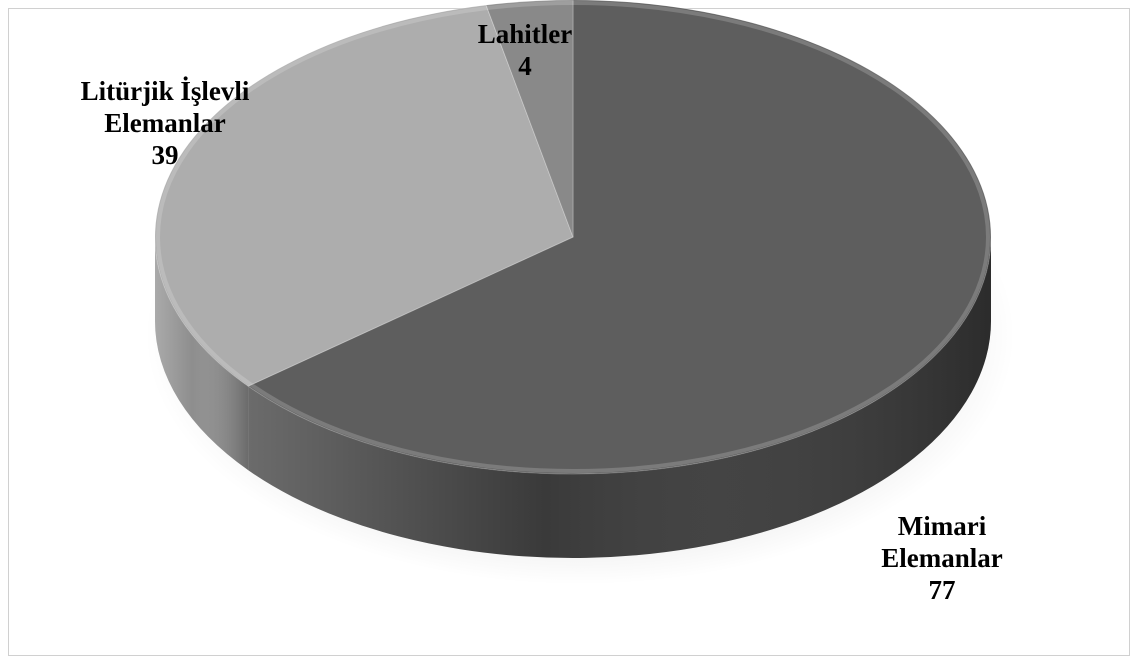 The image size is (1140, 666). Describe the element at coordinates (165, 155) in the screenshot. I see `slice-value: 39` at that location.